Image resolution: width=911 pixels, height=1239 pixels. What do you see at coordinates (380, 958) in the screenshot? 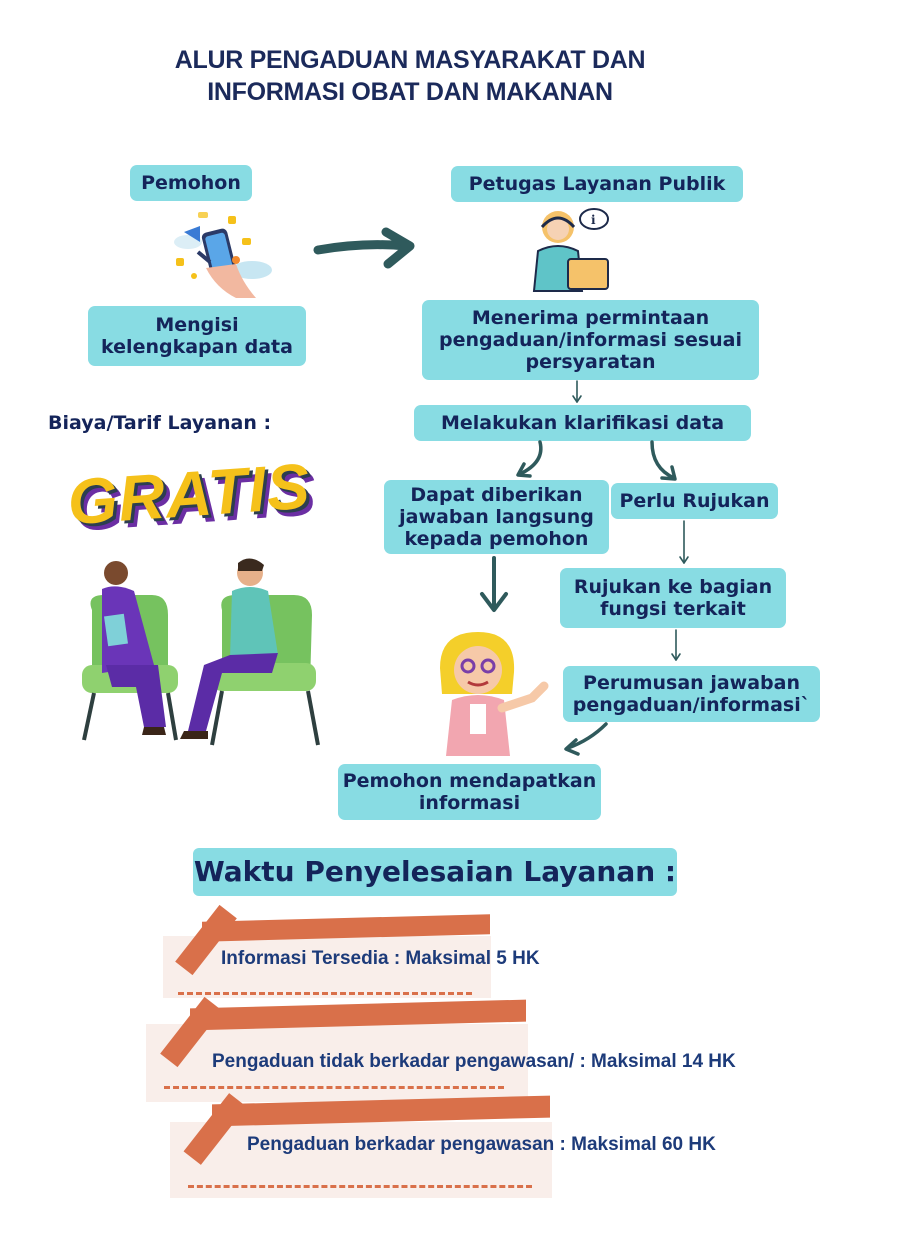
I see `waktu-item-1: Informasi Tersedia : Maksimal 5 HK` at bounding box center [380, 958].